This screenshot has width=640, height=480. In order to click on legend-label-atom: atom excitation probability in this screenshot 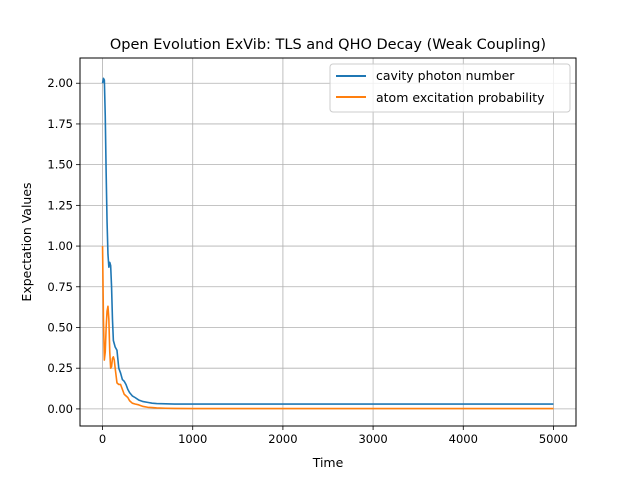, I will do `click(460, 97)`.